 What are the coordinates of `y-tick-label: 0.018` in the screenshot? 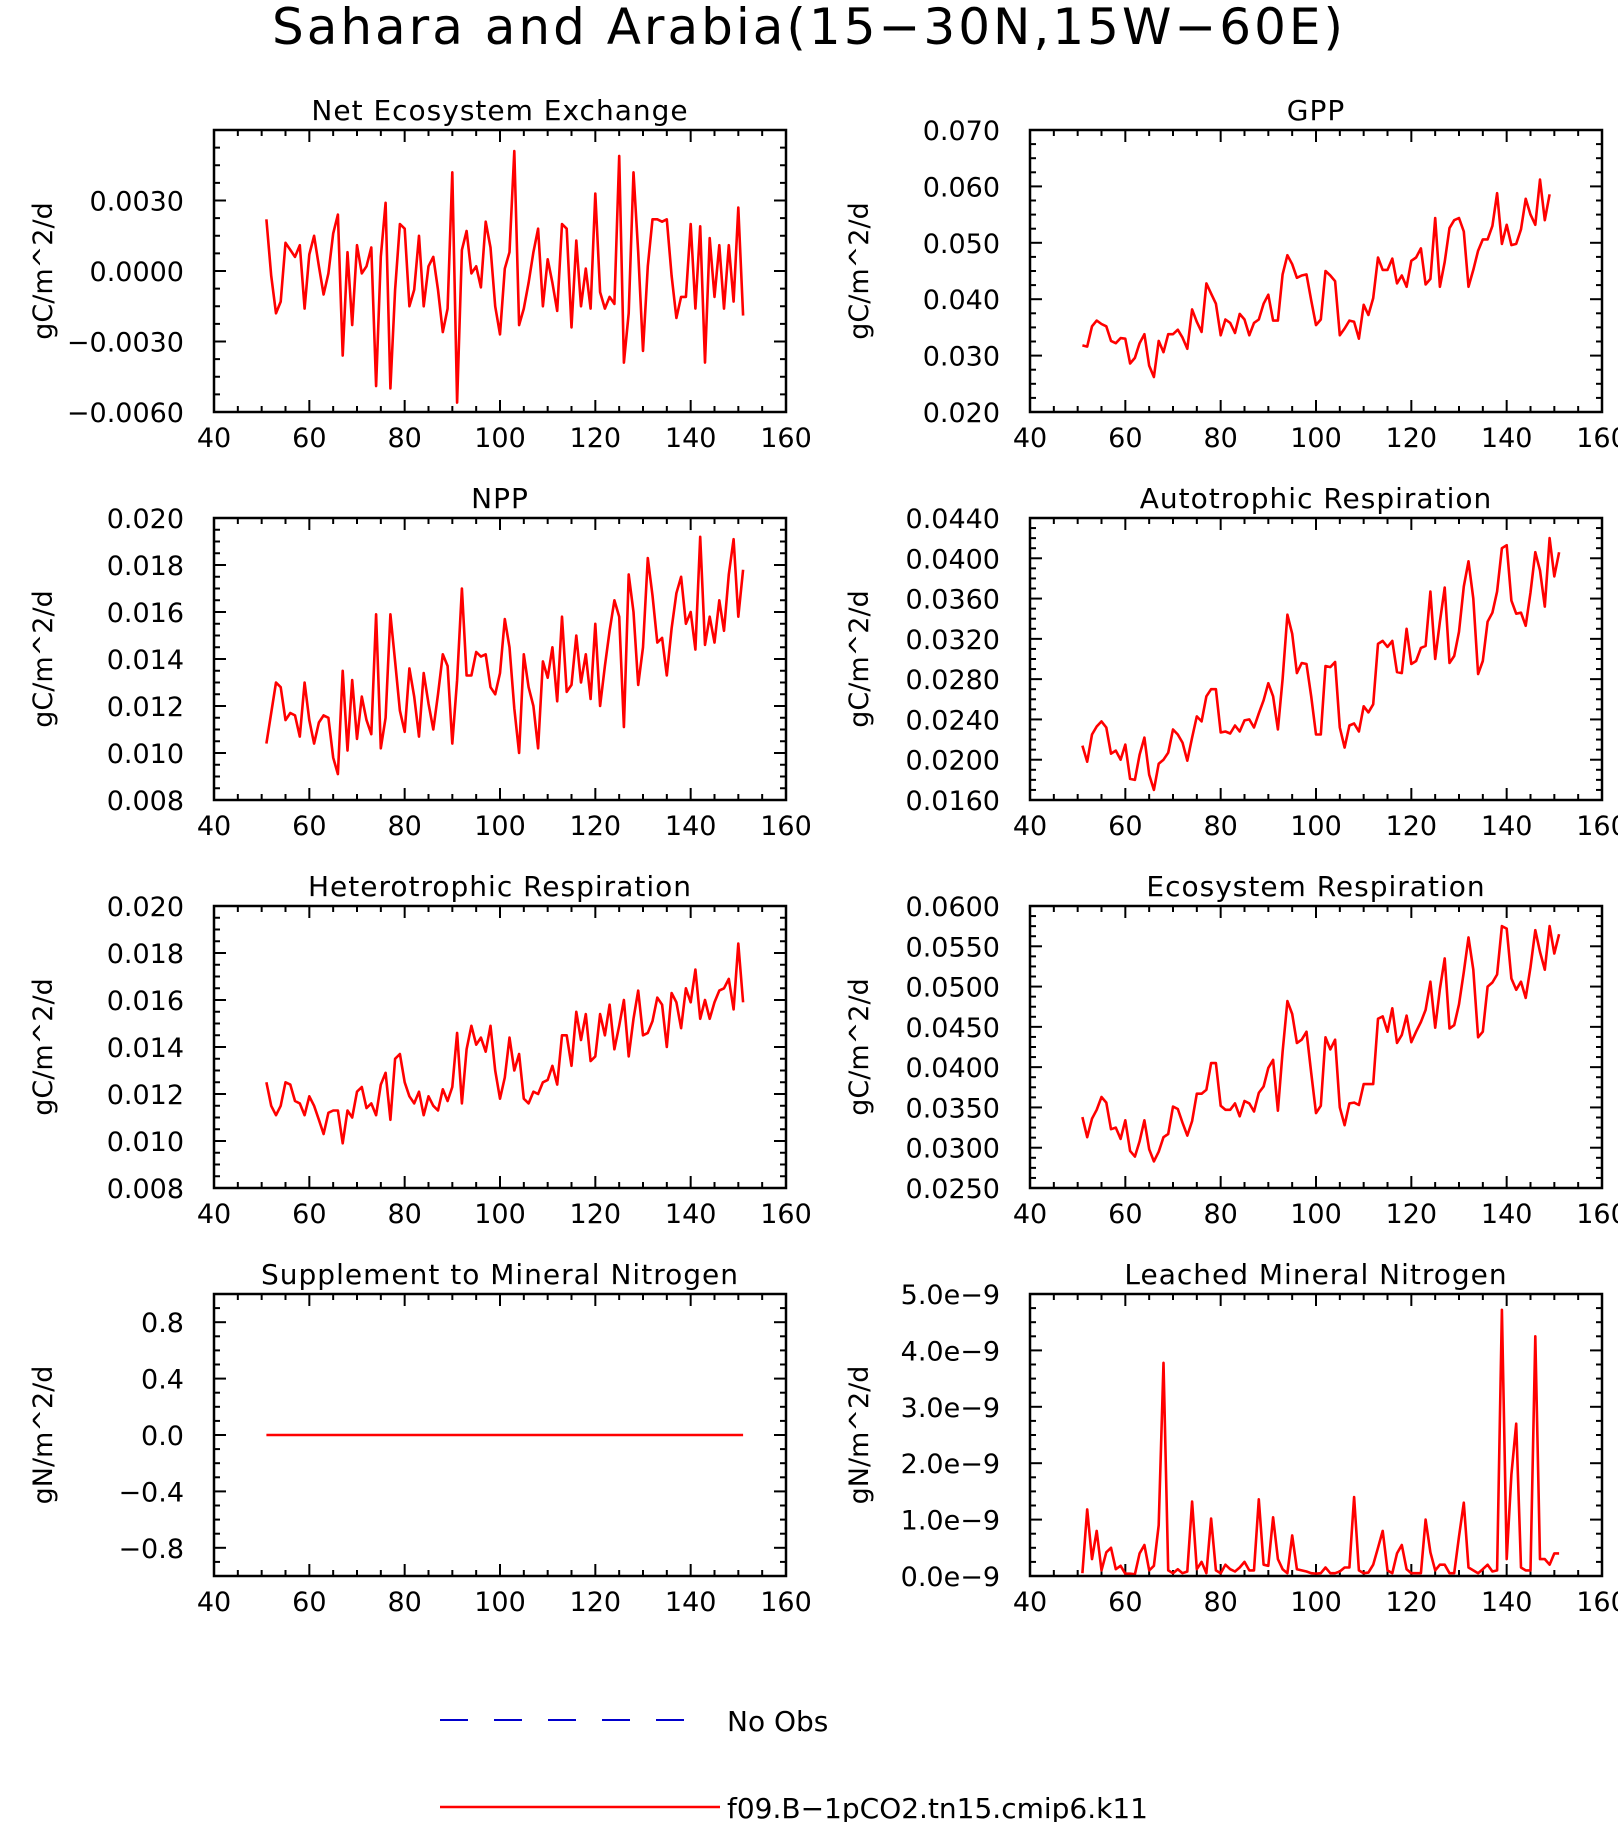 It's located at (145, 954).